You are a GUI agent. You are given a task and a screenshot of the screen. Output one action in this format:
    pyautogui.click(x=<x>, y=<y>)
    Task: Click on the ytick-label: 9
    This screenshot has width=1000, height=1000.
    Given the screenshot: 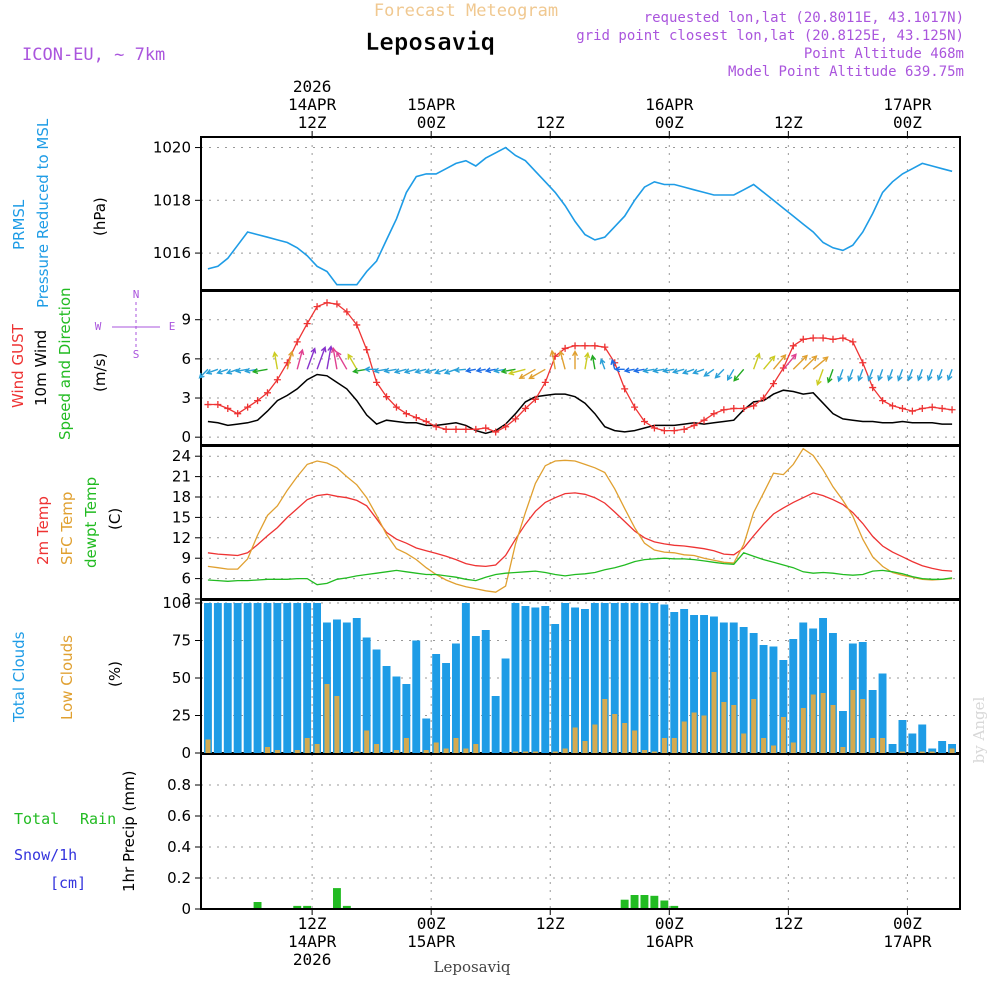 What is the action you would take?
    pyautogui.click(x=186, y=320)
    